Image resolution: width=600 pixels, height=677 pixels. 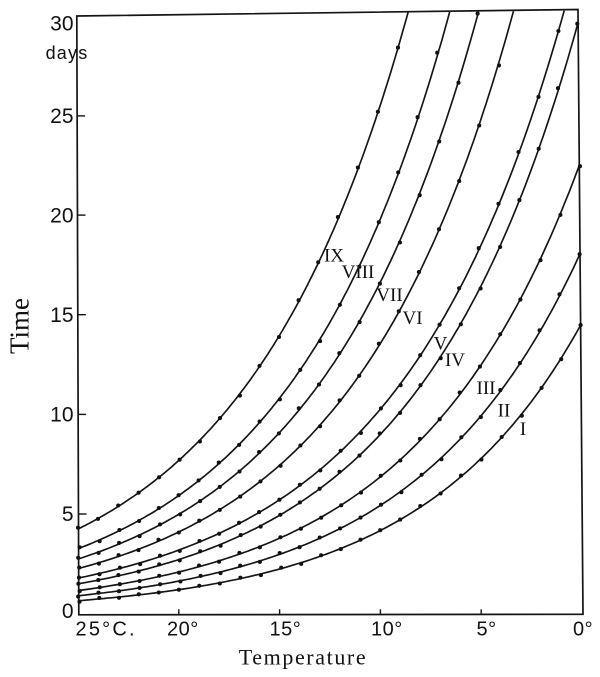 I want to click on svg-text: 5, so click(x=68, y=514).